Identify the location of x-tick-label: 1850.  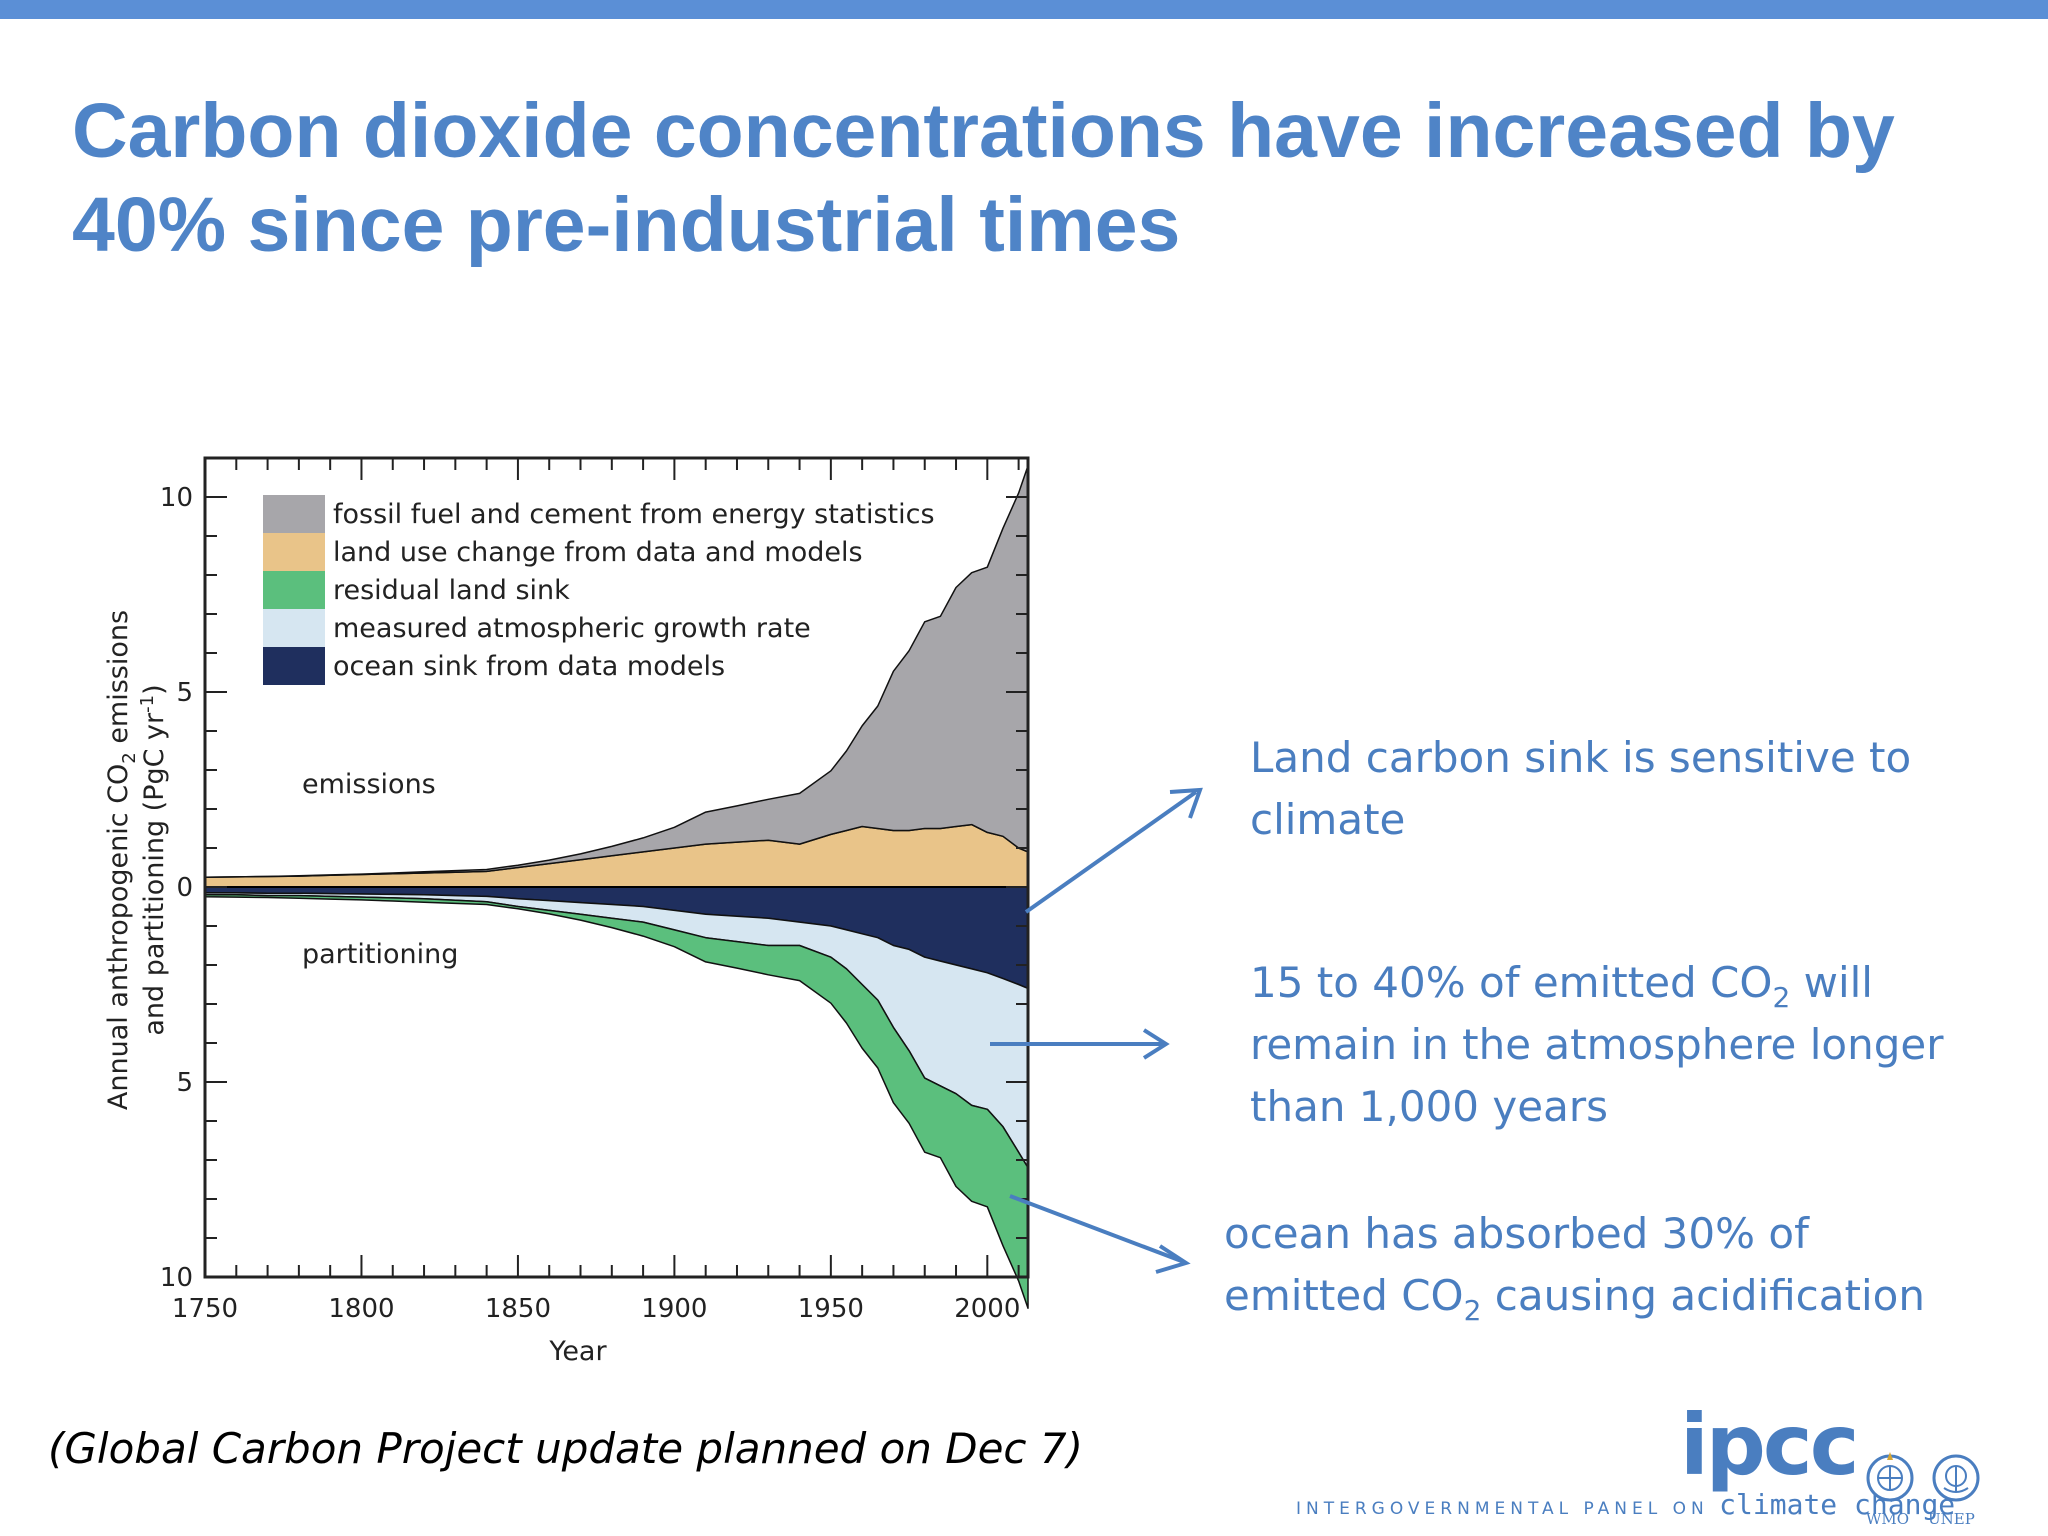
(518, 1309).